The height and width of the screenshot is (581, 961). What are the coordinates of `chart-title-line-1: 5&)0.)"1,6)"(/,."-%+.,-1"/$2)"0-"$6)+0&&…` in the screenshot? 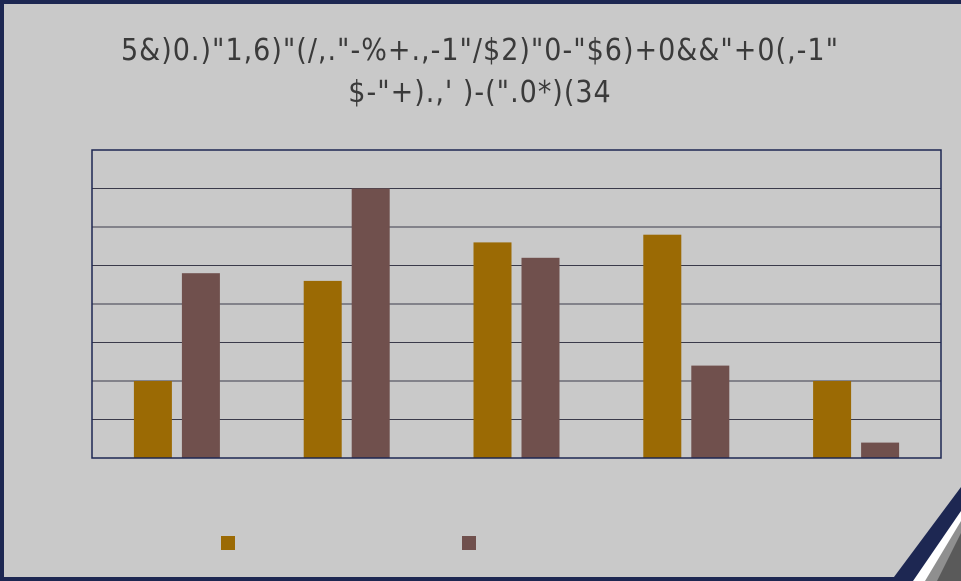 It's located at (480, 50).